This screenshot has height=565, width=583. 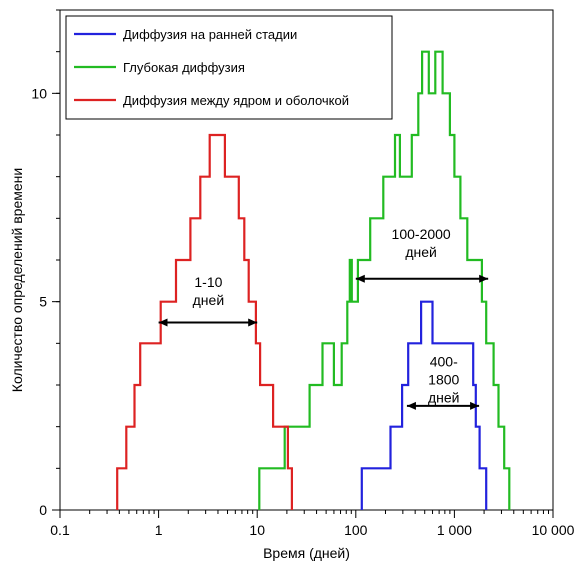 I want to click on annotation-3: 400- 1800 дней, so click(x=443, y=381).